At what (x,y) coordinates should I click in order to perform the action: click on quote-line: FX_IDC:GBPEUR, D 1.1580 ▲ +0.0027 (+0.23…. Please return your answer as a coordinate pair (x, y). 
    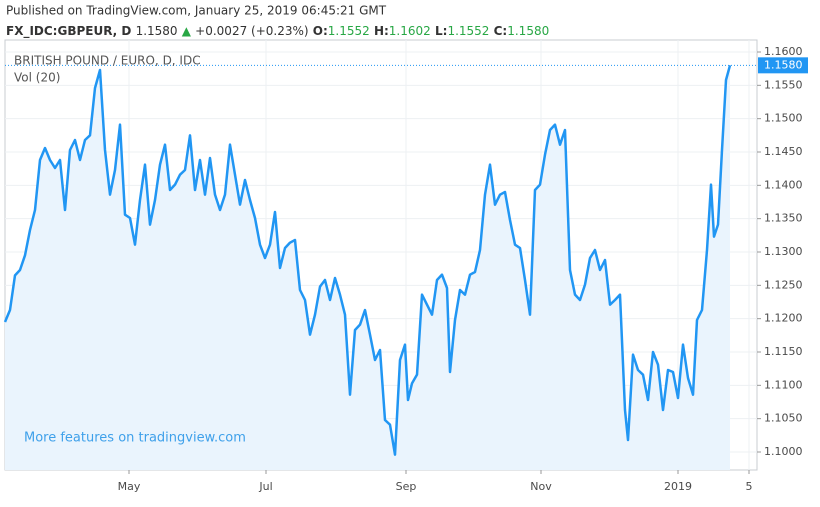
    Looking at the image, I should click on (277, 31).